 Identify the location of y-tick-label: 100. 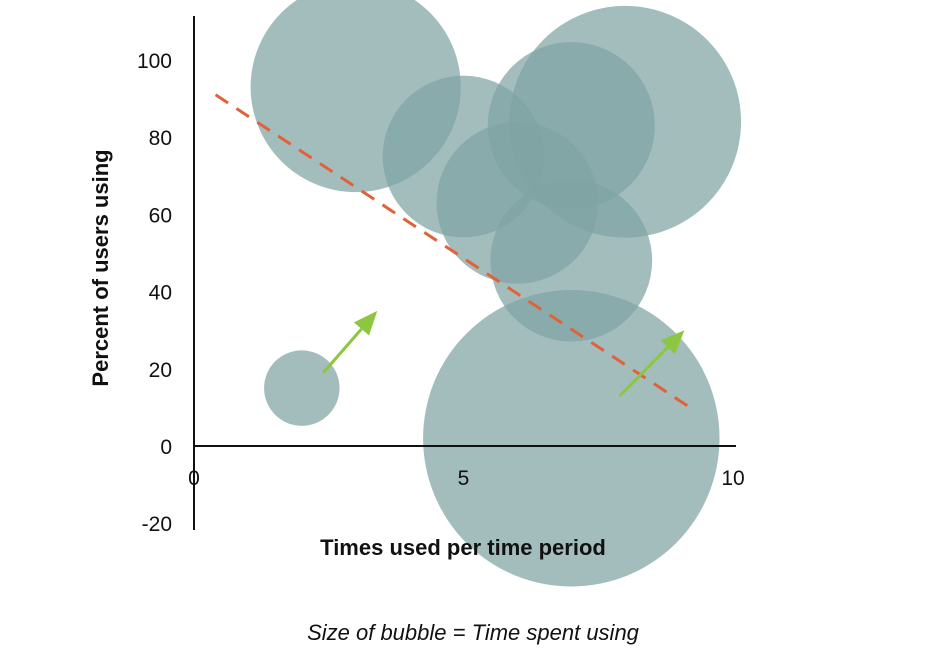
(154, 61).